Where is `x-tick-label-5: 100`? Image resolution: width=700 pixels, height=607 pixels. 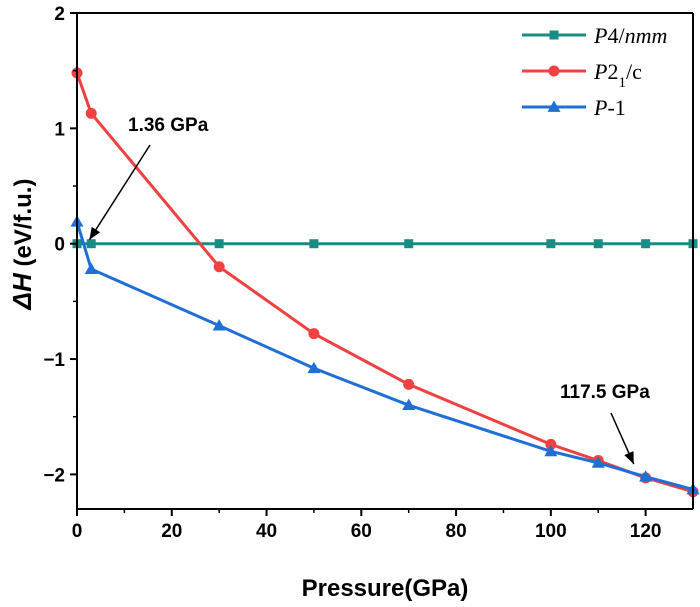 x-tick-label-5: 100 is located at coordinates (551, 531).